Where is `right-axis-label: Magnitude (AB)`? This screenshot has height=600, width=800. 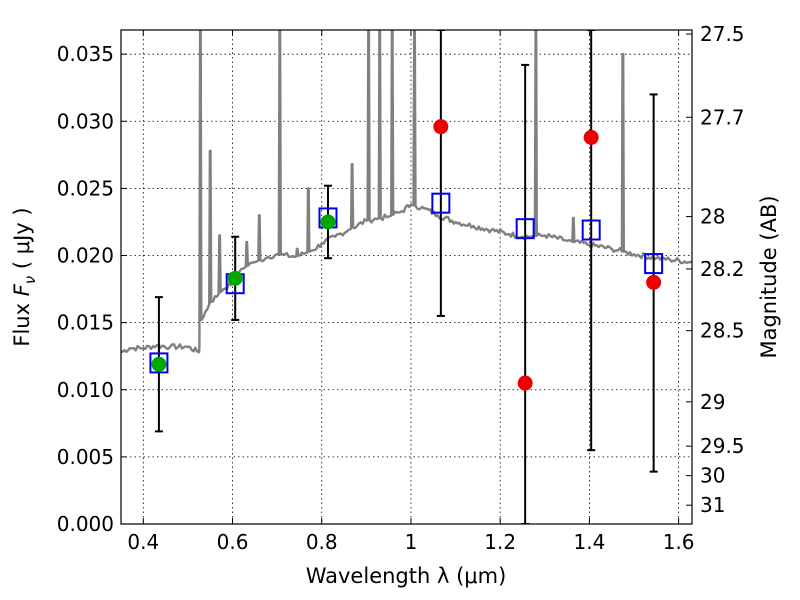 right-axis-label: Magnitude (AB) is located at coordinates (769, 276).